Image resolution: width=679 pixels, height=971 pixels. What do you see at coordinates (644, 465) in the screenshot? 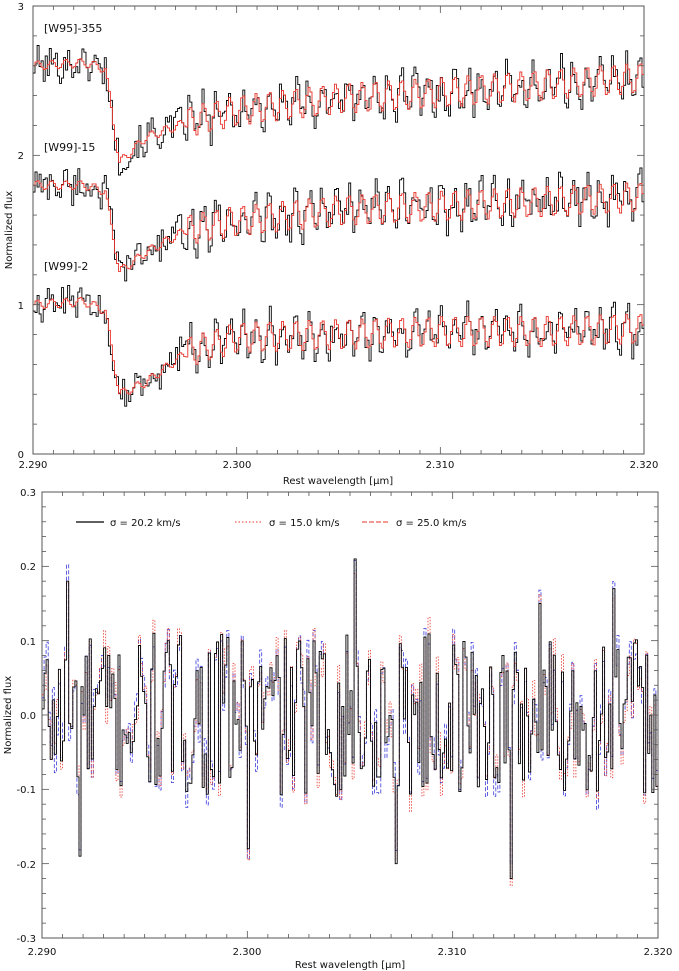
I see `top-x-tick-3: 2.320` at bounding box center [644, 465].